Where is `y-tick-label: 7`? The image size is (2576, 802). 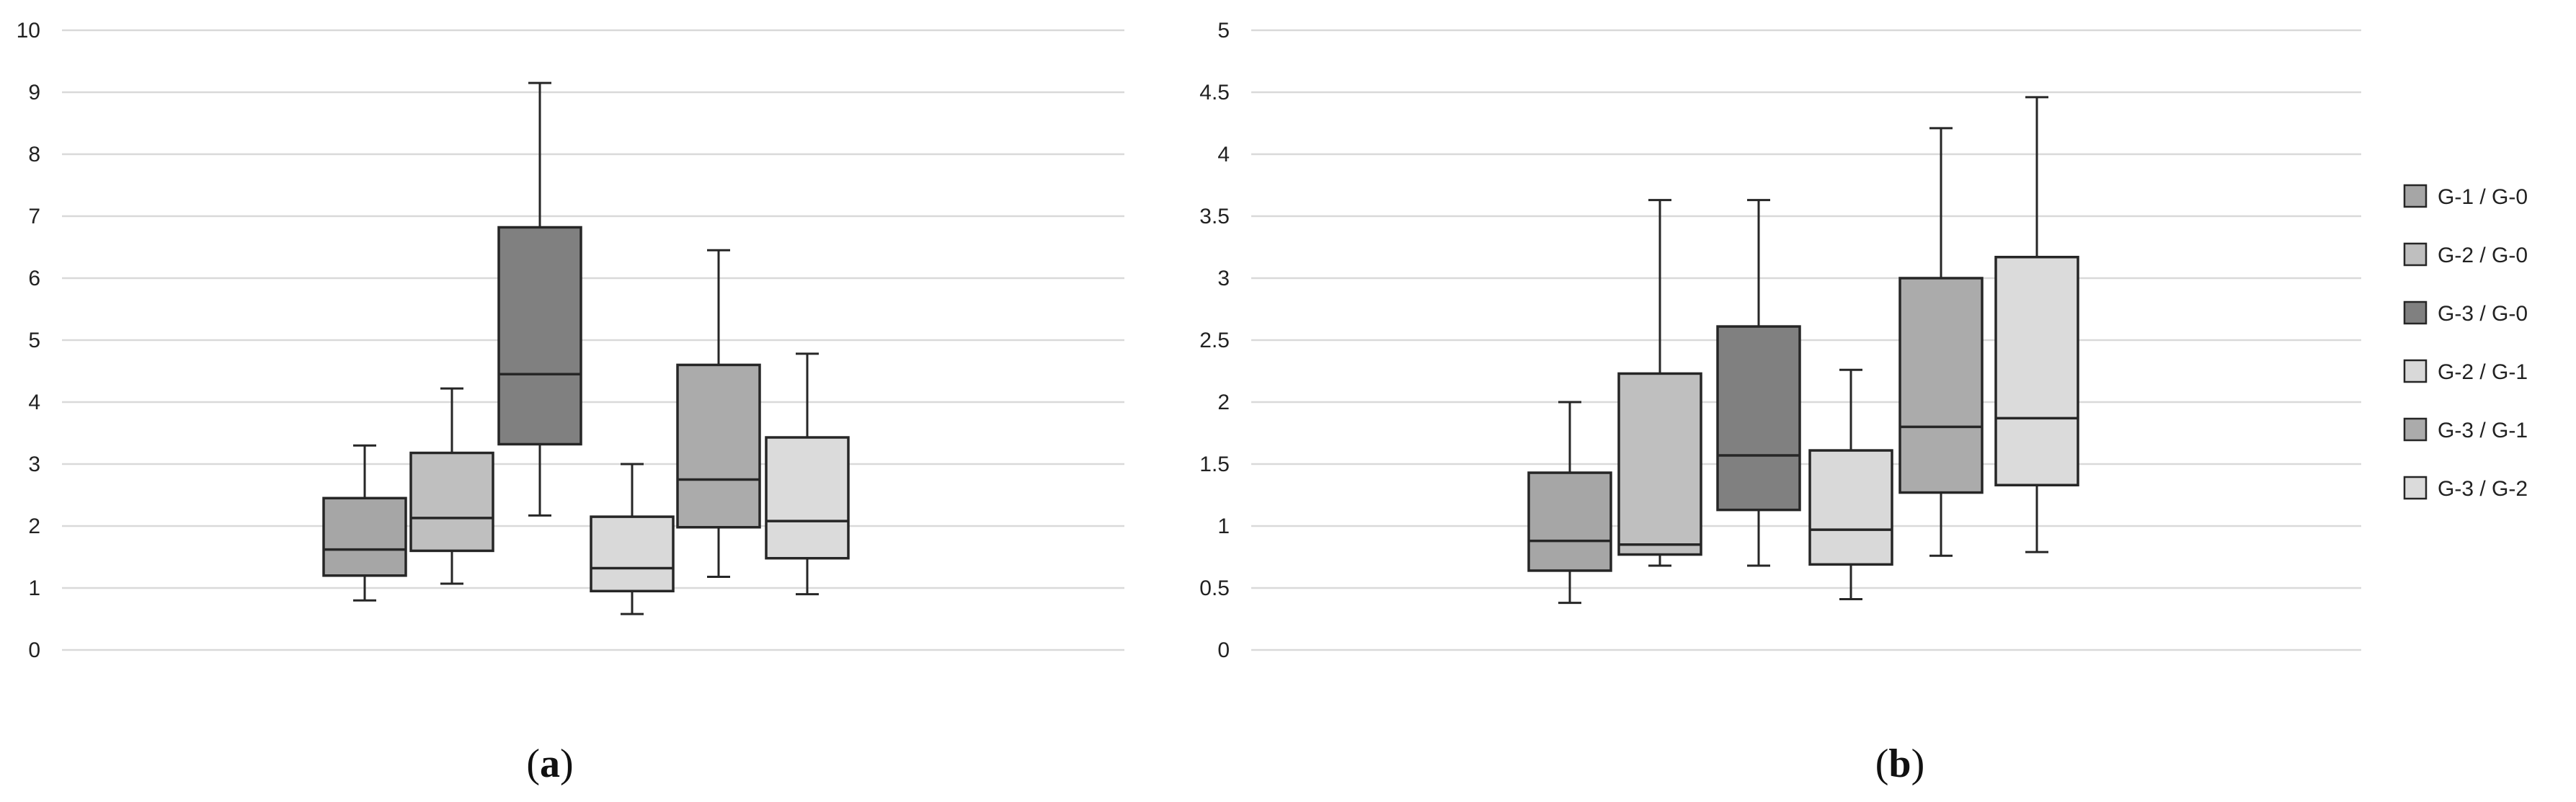
y-tick-label: 7 is located at coordinates (34, 216).